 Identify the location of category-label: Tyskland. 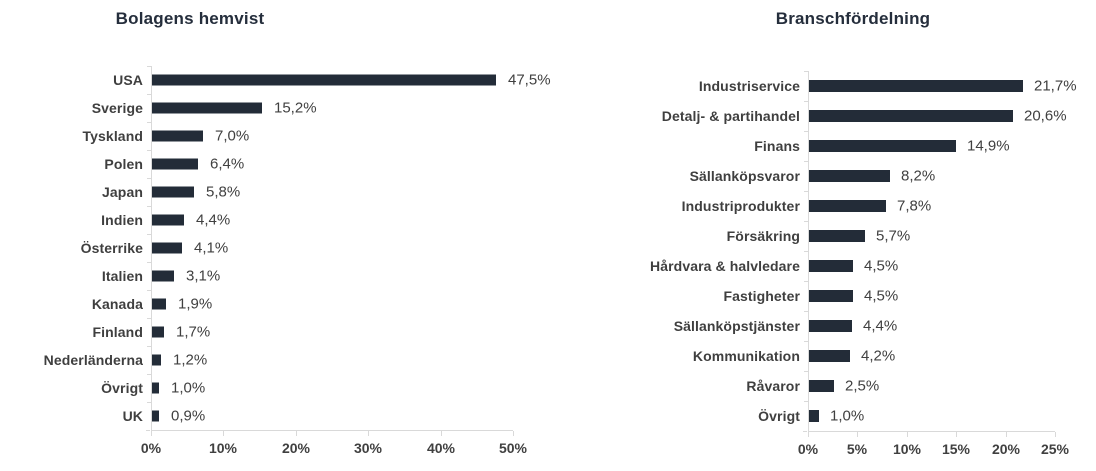
(112, 136).